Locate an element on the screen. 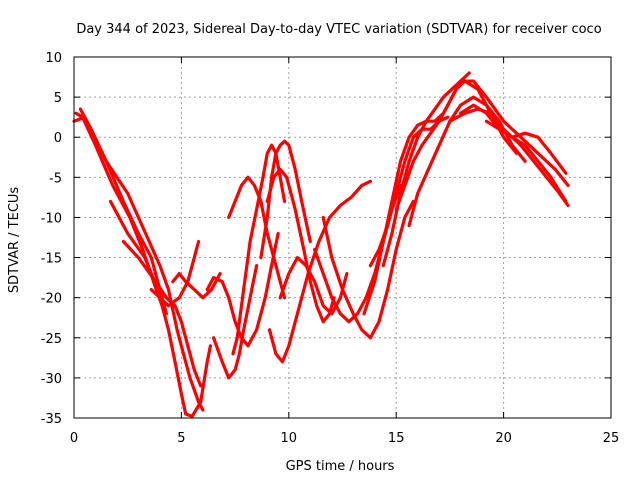 This screenshot has height=480, width=640. x-tick-label: 0 is located at coordinates (74, 438).